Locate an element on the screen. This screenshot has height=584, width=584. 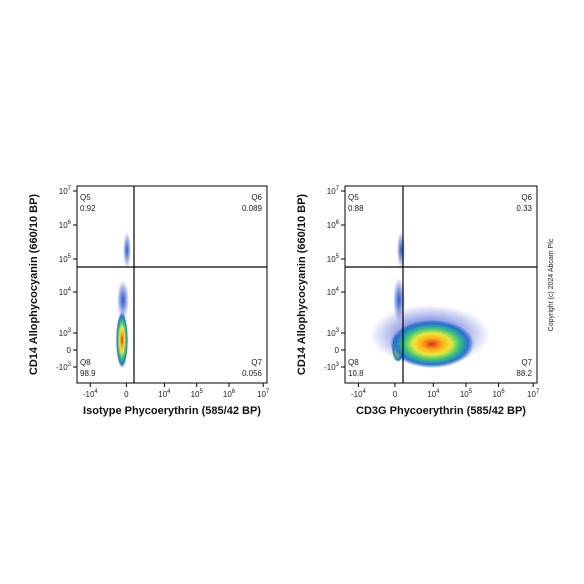
quadrant-percent: 0.056 is located at coordinates (252, 373).